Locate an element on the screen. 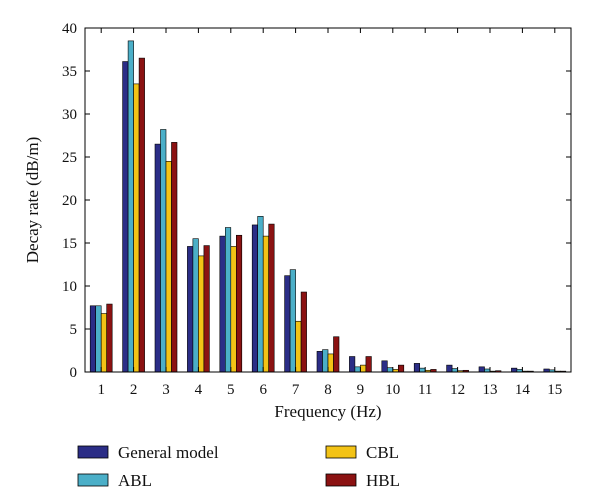  x-tick-label: 7 is located at coordinates (296, 390).